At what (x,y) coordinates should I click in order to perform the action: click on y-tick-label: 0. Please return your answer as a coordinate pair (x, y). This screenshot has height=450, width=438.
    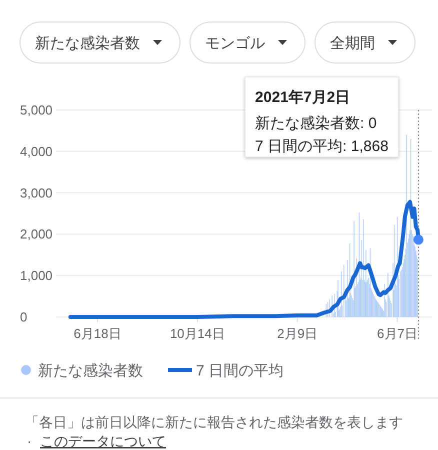
    Looking at the image, I should click on (24, 317).